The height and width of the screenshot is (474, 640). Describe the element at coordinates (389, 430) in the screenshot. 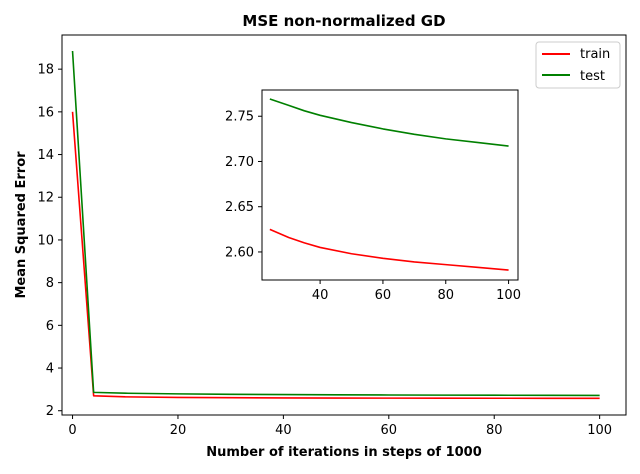

I see `main-x-tick-label: 60` at that location.